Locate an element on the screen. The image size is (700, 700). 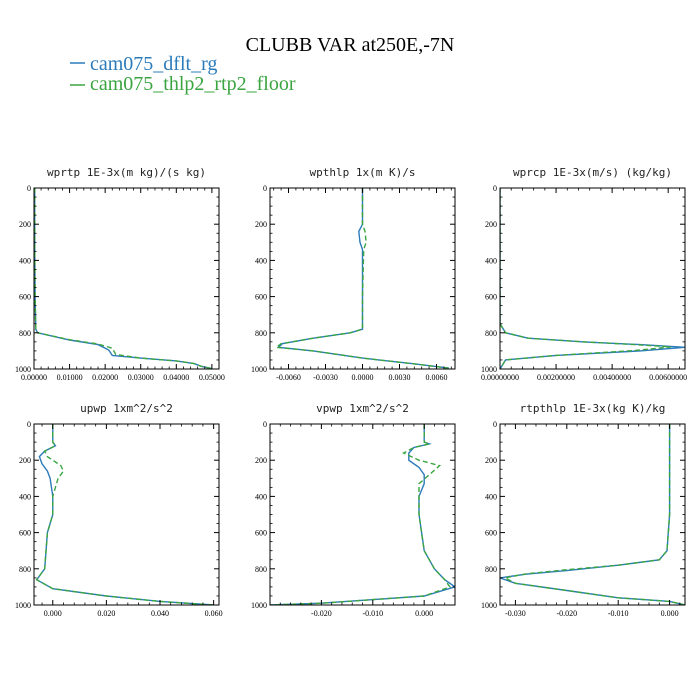
x-tick-label: 0.02000 is located at coordinates (105, 377).